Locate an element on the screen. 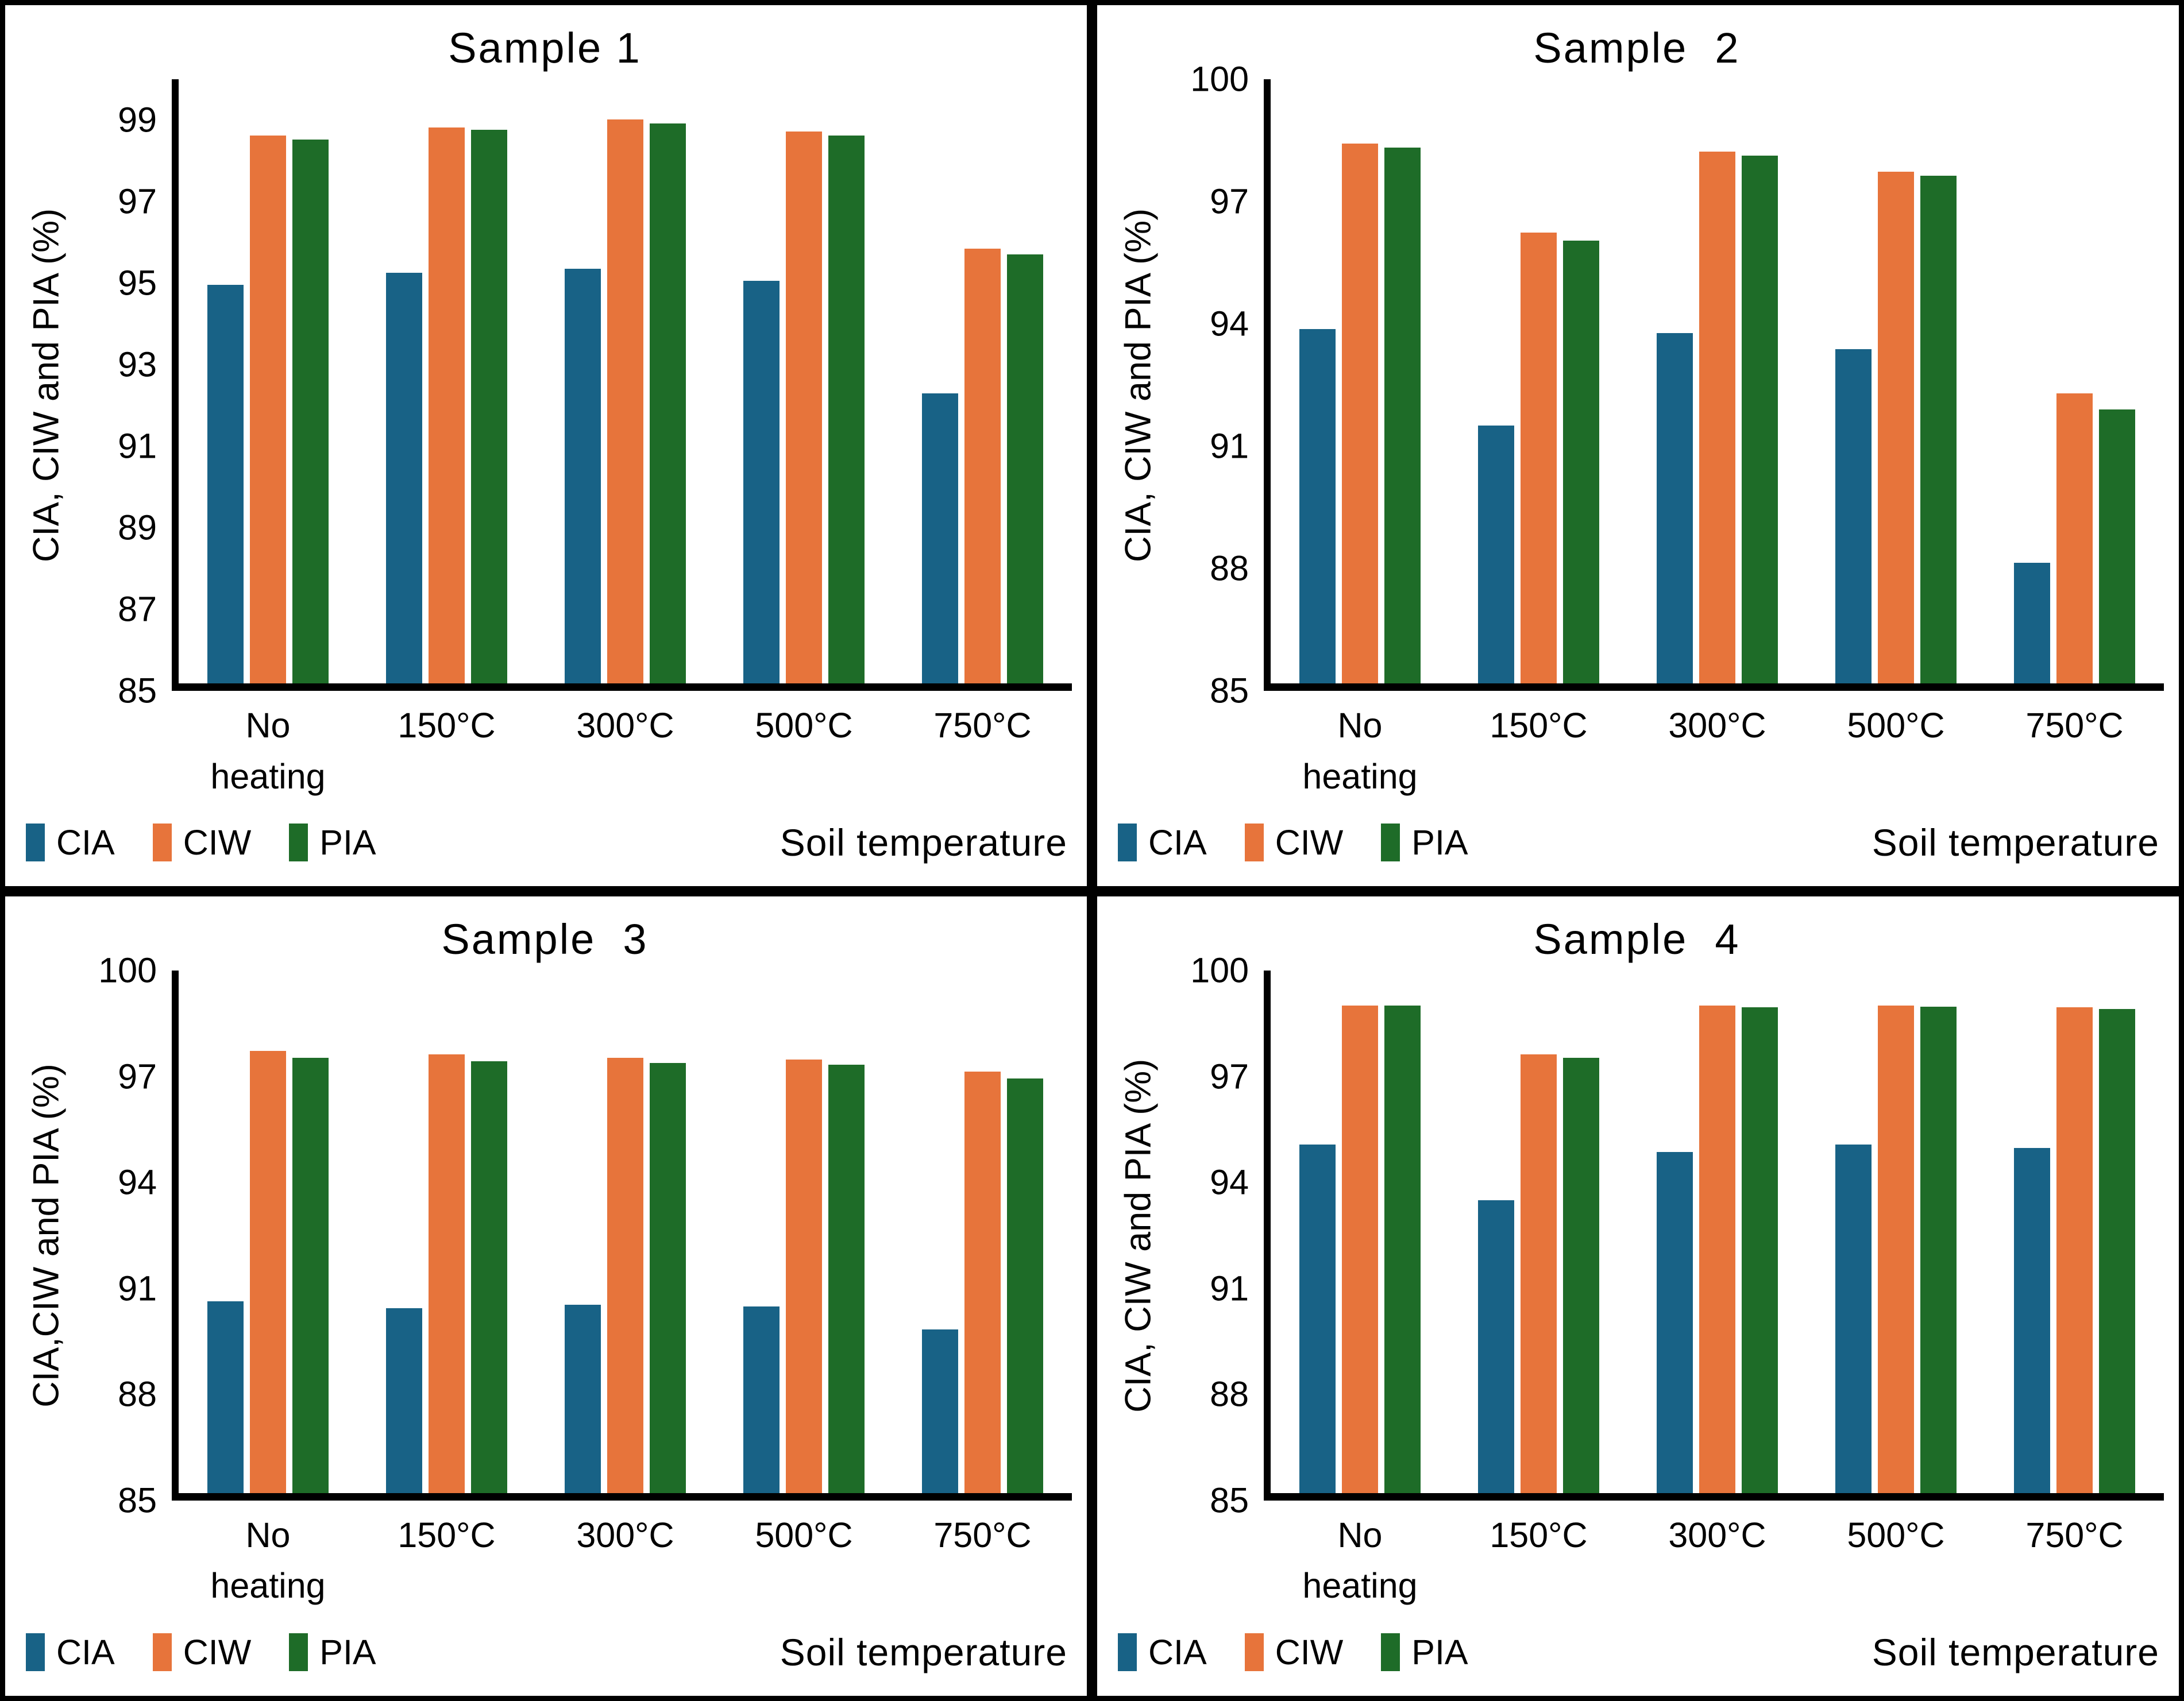  bar-pia-500-c is located at coordinates (847, 410).